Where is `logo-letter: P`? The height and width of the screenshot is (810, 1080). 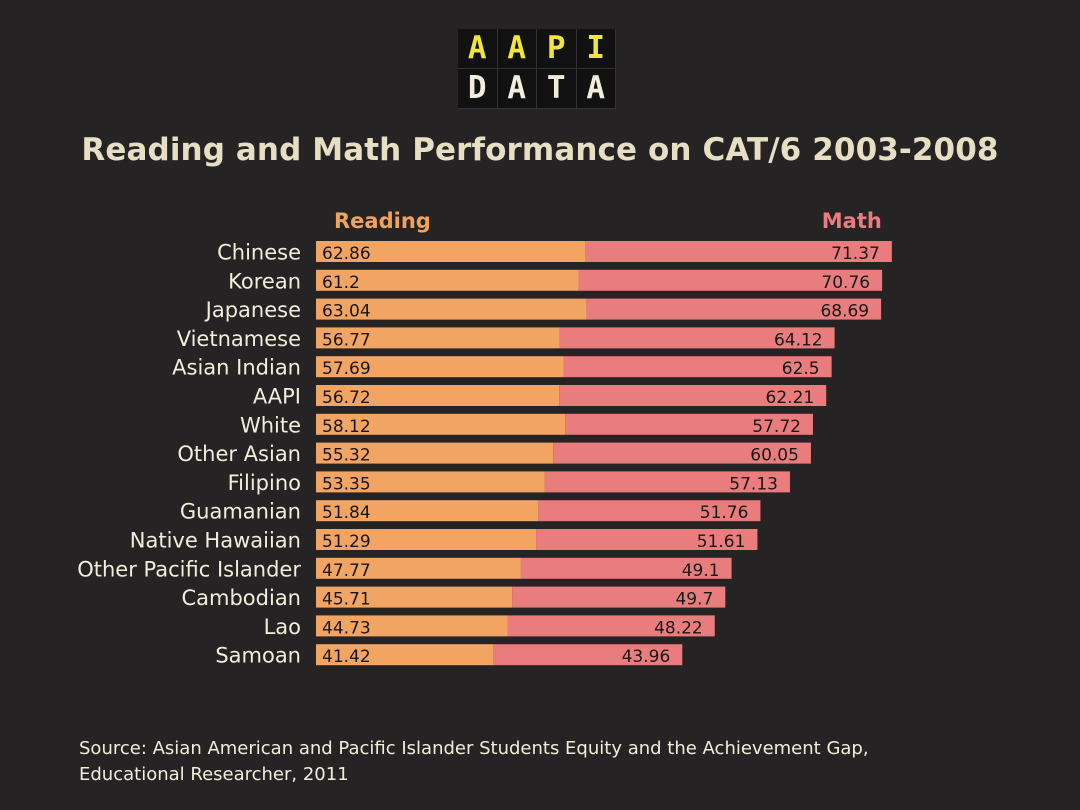
logo-letter: P is located at coordinates (557, 49).